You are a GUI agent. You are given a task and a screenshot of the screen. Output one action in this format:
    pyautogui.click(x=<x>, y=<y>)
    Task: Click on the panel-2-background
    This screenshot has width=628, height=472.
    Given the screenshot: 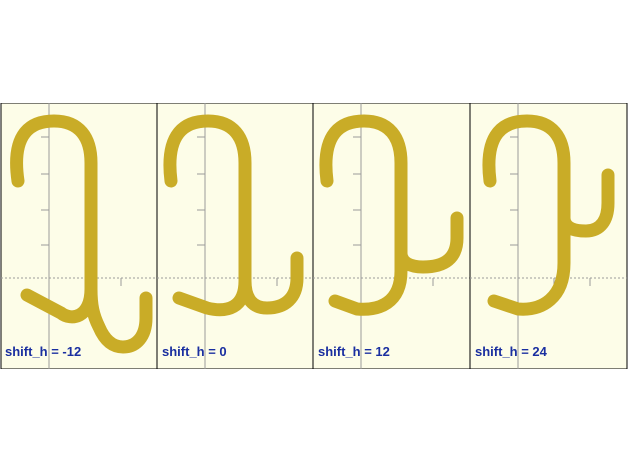 What is the action you would take?
    pyautogui.click(x=235, y=236)
    